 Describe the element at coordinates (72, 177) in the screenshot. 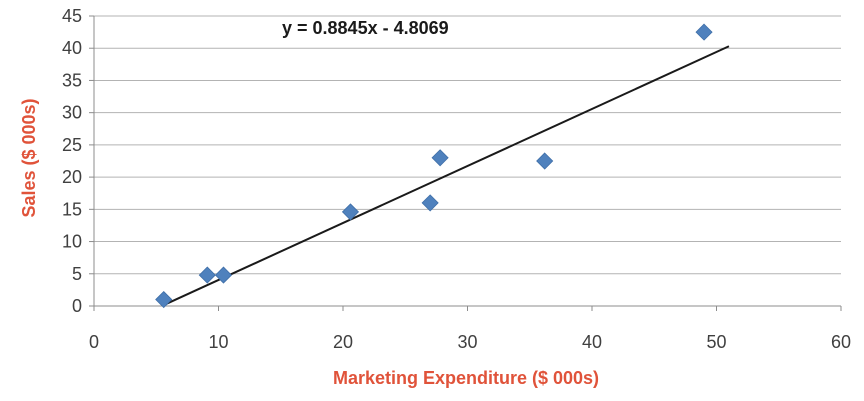

I see `y-tick-label-20: 20` at that location.